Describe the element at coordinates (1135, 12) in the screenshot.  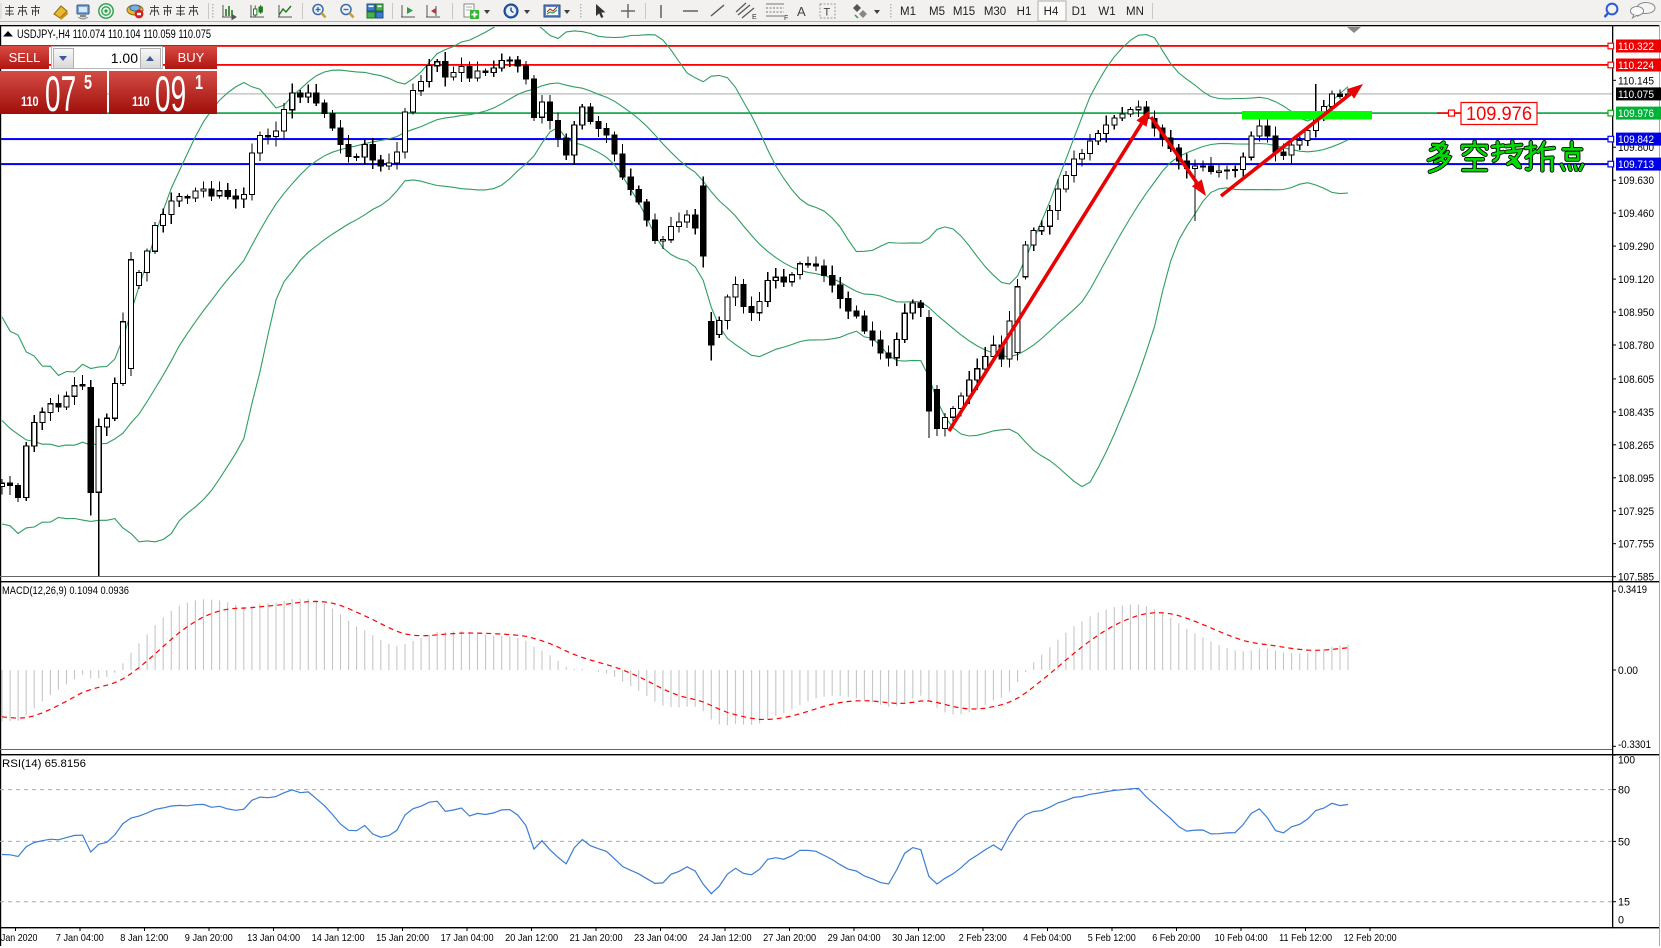
I see `svg-text: MN` at that location.